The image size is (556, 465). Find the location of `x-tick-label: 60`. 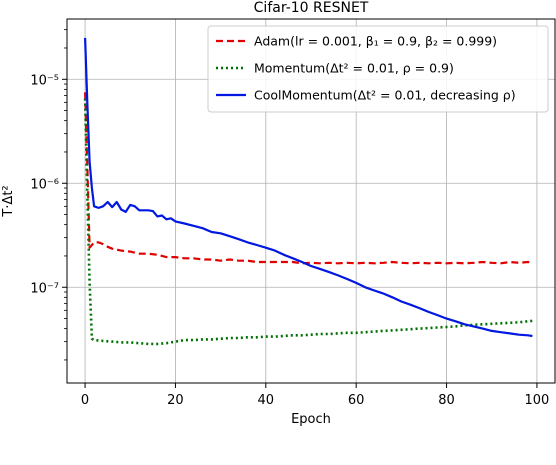

x-tick-label: 60 is located at coordinates (356, 400).